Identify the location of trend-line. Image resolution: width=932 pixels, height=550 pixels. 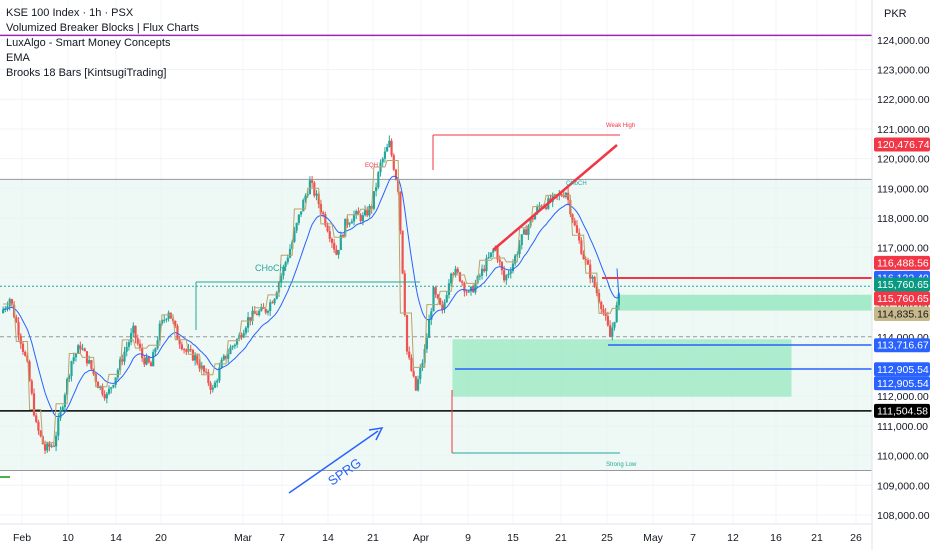
(555, 197).